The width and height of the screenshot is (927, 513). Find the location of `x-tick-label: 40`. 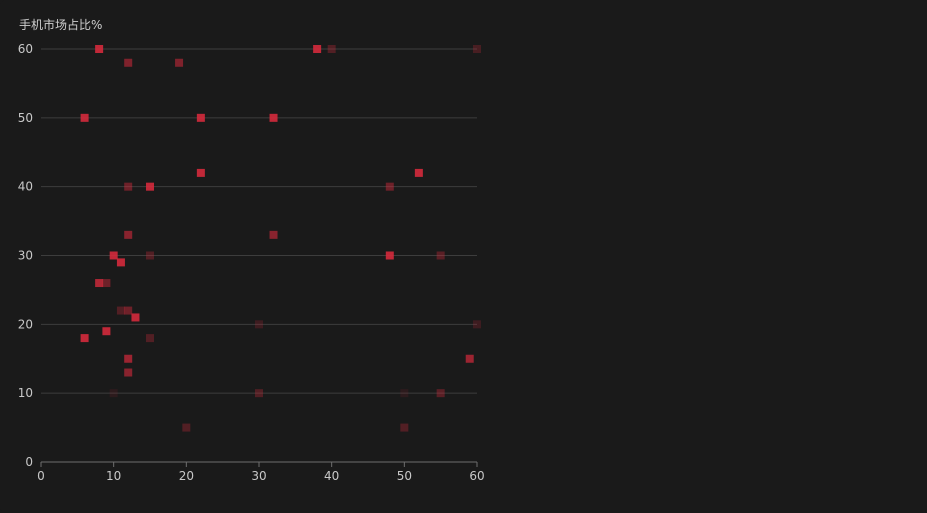

x-tick-label: 40 is located at coordinates (331, 476).